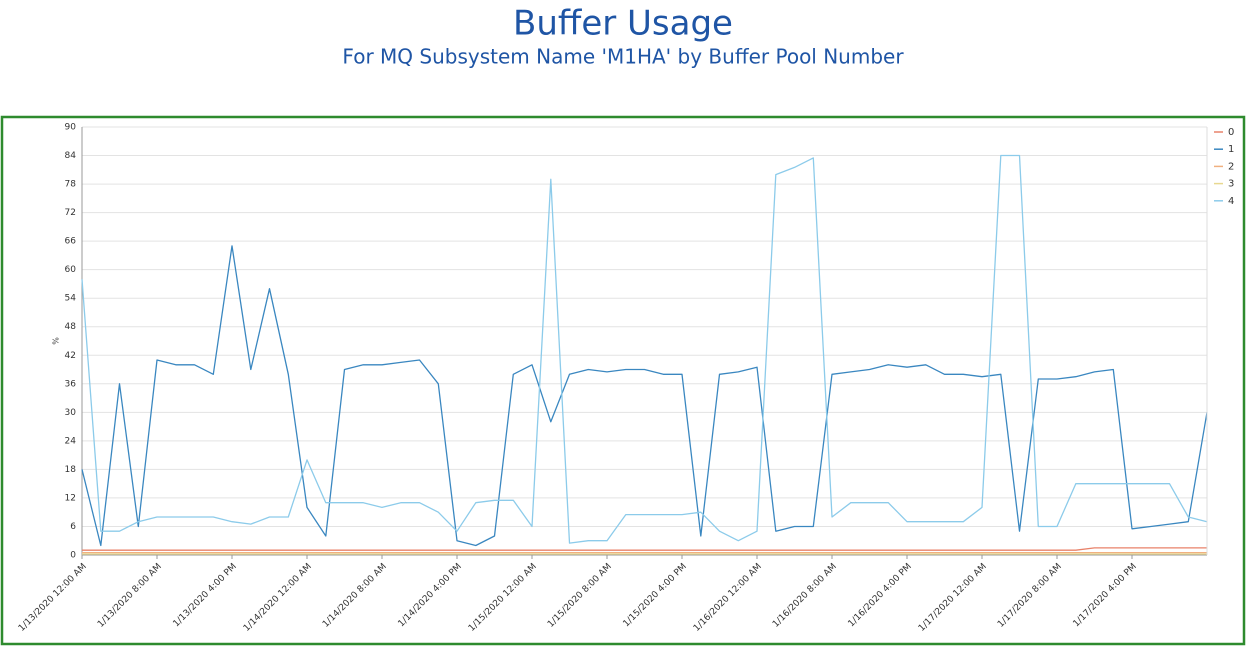 This screenshot has width=1247, height=651. Describe the element at coordinates (805, 596) in the screenshot. I see `x-tick-label: 1/16/2020 8:00 AM` at that location.